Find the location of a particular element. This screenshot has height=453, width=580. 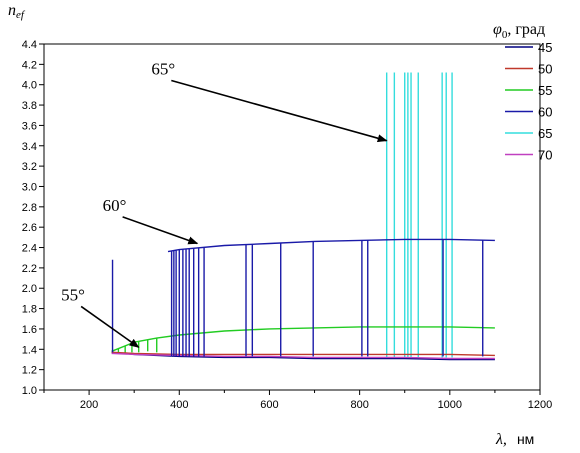

y-tick-label: 4.4 is located at coordinates (29, 45).